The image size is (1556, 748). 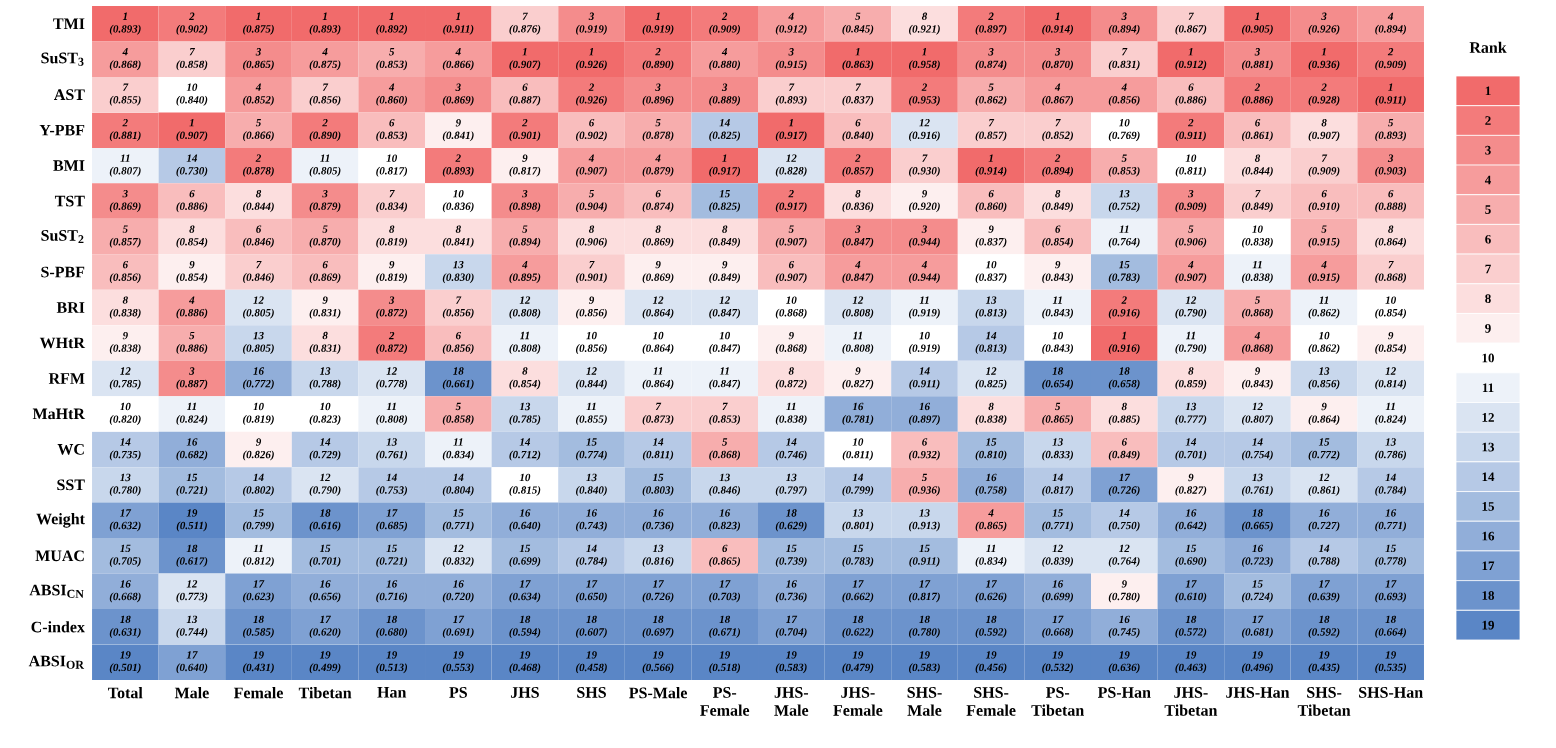 I want to click on x-tick-label: Tibetan, so click(x=325, y=693).